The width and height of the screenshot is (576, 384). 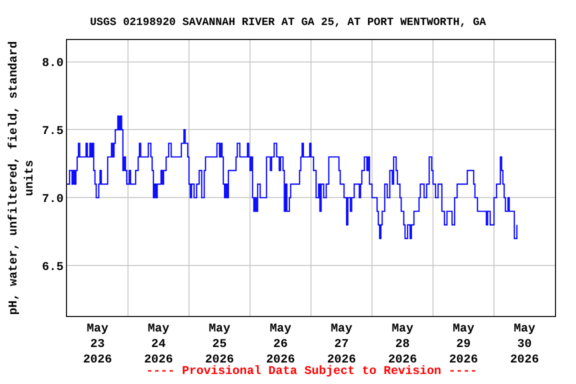 I want to click on y-tick-label: 7.0, so click(x=53, y=199).